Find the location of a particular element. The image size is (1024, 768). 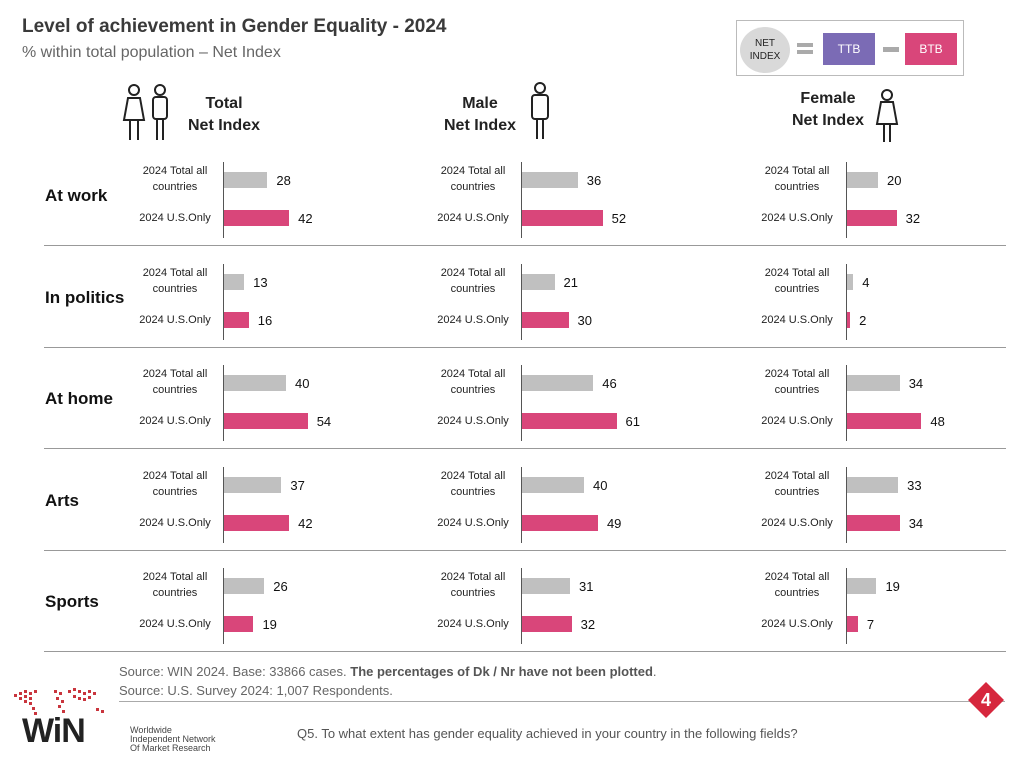

world-map-icon is located at coordinates (59, 701).